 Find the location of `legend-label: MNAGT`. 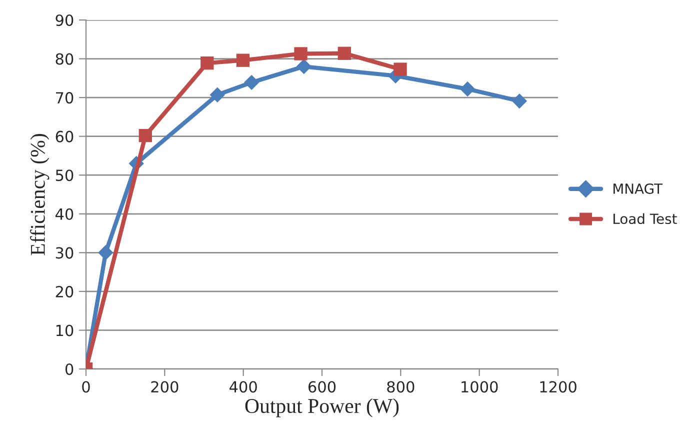

legend-label: MNAGT is located at coordinates (638, 188).